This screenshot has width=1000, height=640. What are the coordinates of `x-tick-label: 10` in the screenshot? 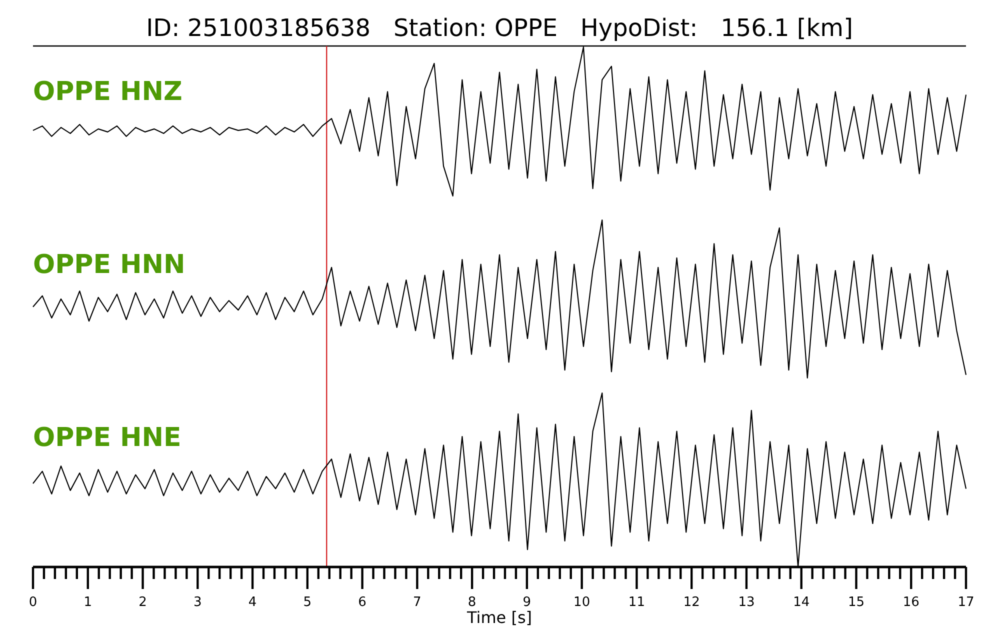 It's located at (582, 602).